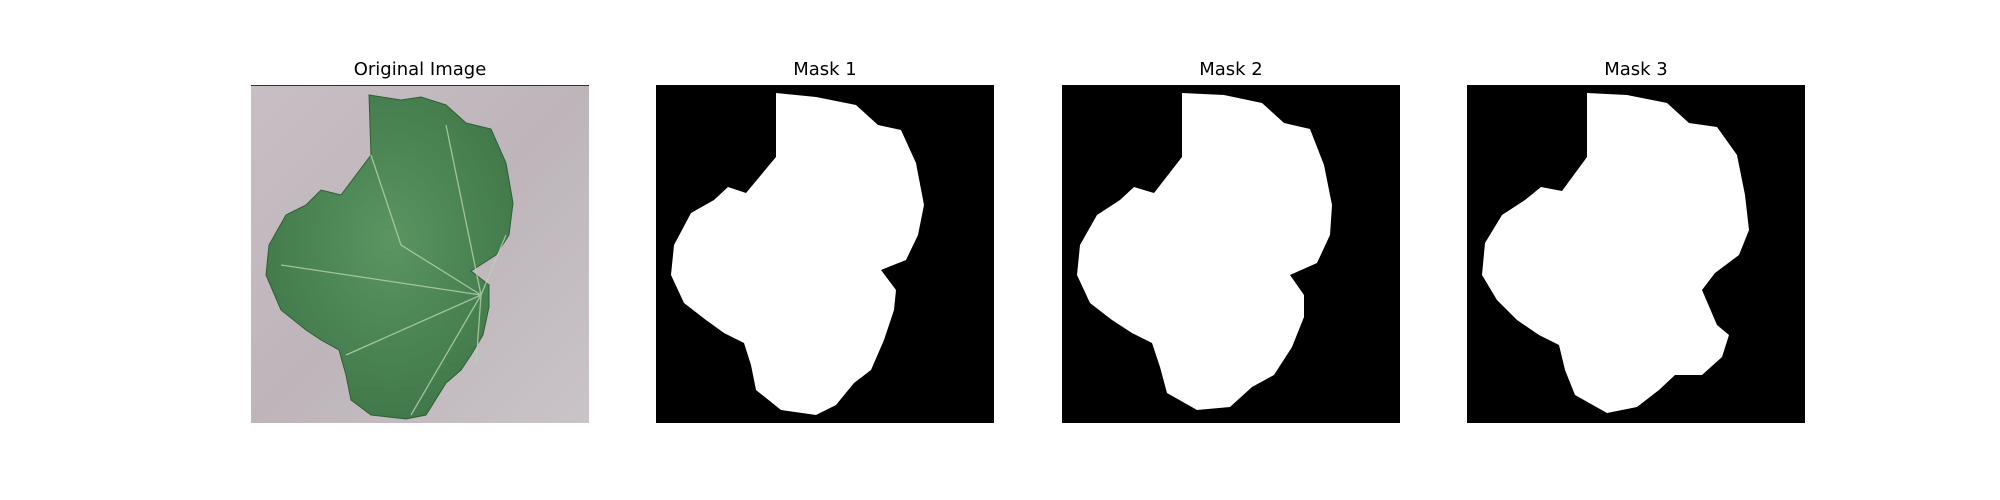 Image resolution: width=2000 pixels, height=500 pixels. I want to click on leaf-photo, so click(420, 254).